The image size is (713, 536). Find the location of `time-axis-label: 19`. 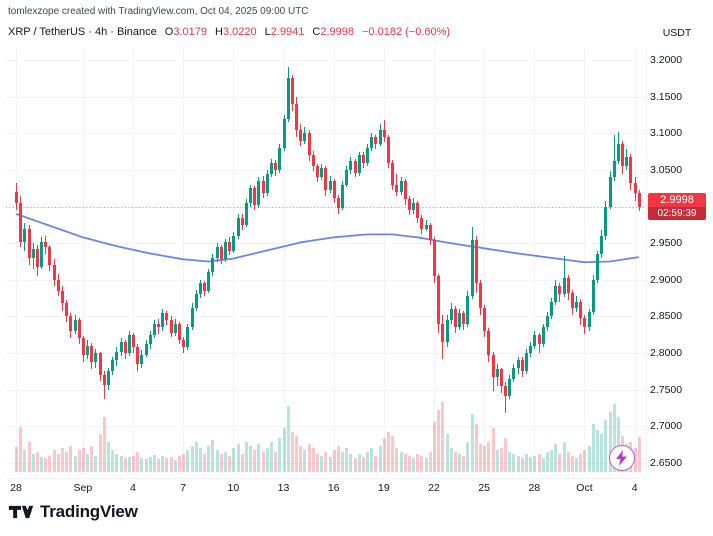

time-axis-label: 19 is located at coordinates (383, 488).